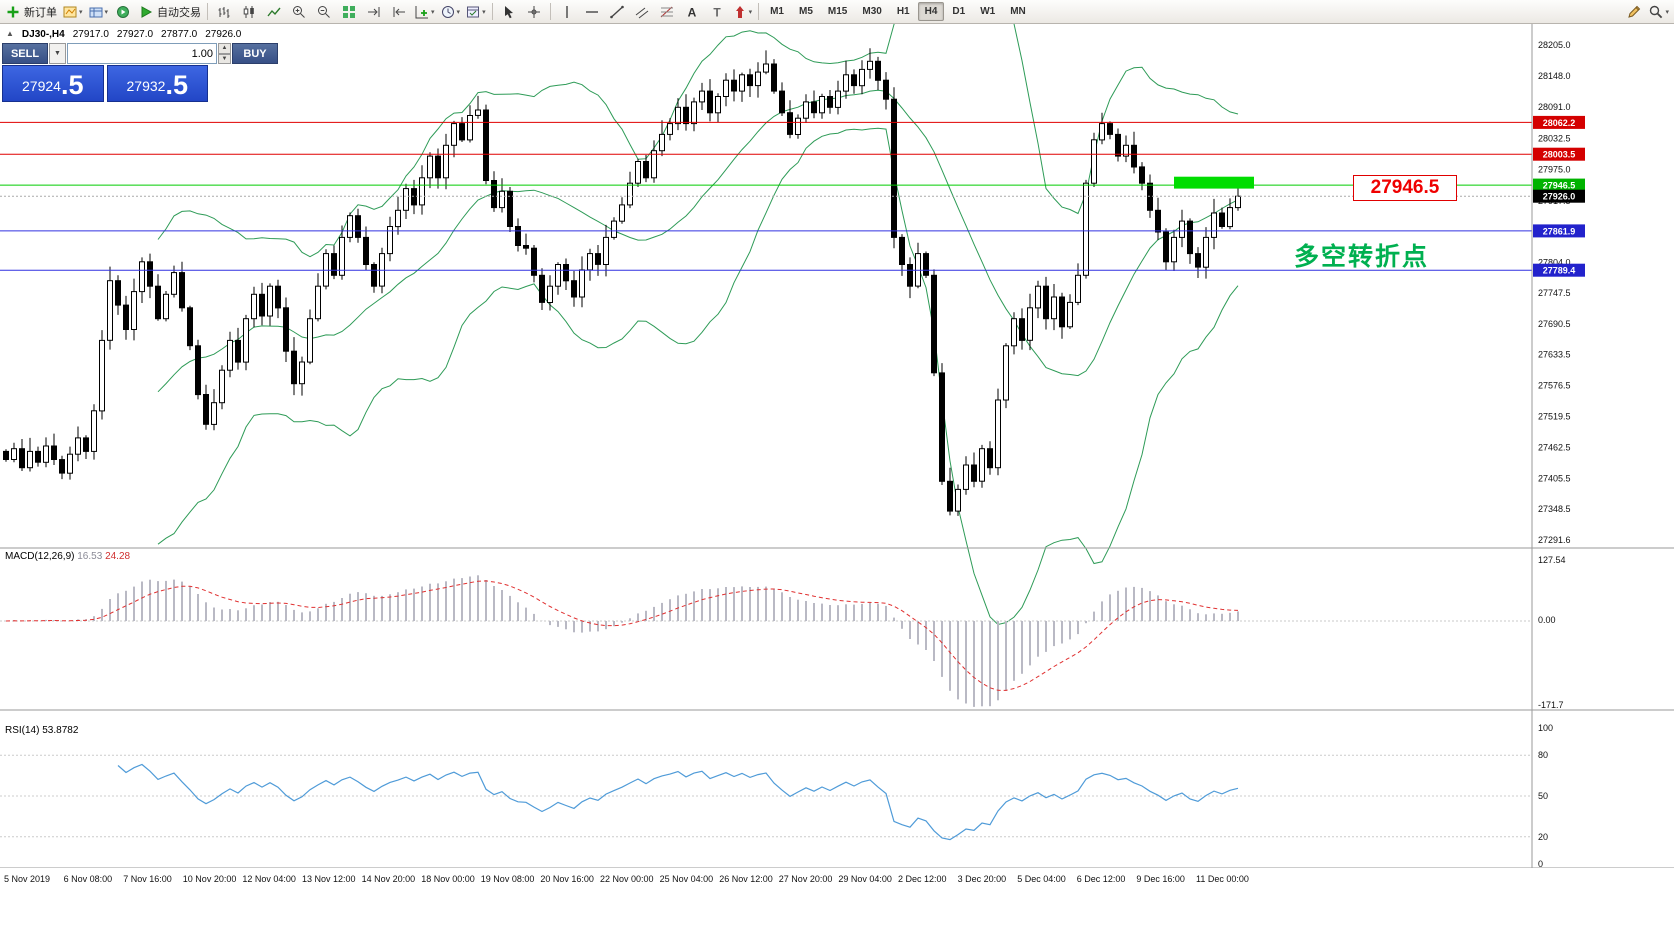 The width and height of the screenshot is (1674, 950). What do you see at coordinates (982, 879) in the screenshot?
I see `time-axis-label: 3 Dec 20:00` at bounding box center [982, 879].